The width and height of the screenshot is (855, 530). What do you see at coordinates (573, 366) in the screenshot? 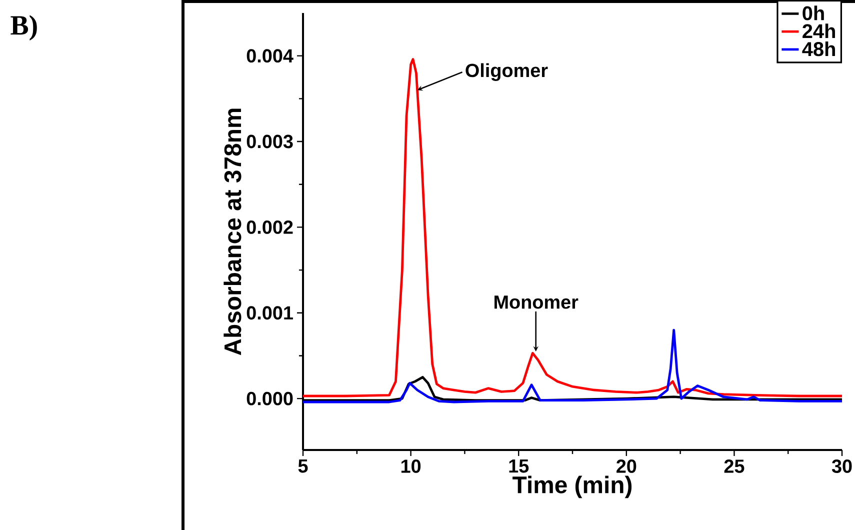
I see `line-series` at bounding box center [573, 366].